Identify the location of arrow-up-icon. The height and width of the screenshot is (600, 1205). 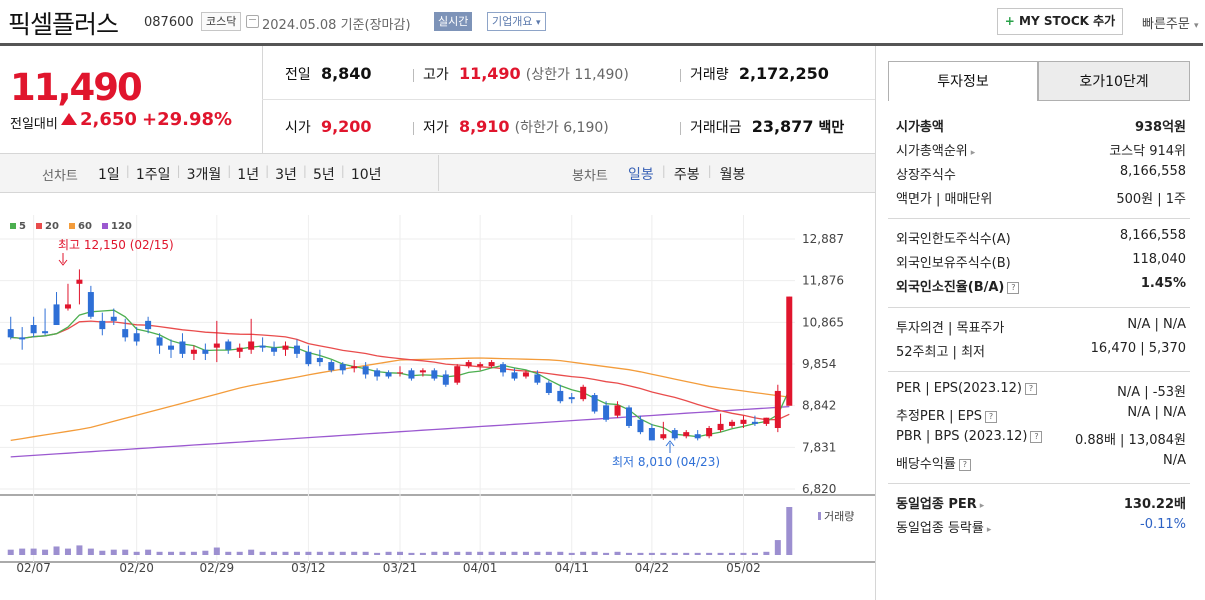
(670, 446).